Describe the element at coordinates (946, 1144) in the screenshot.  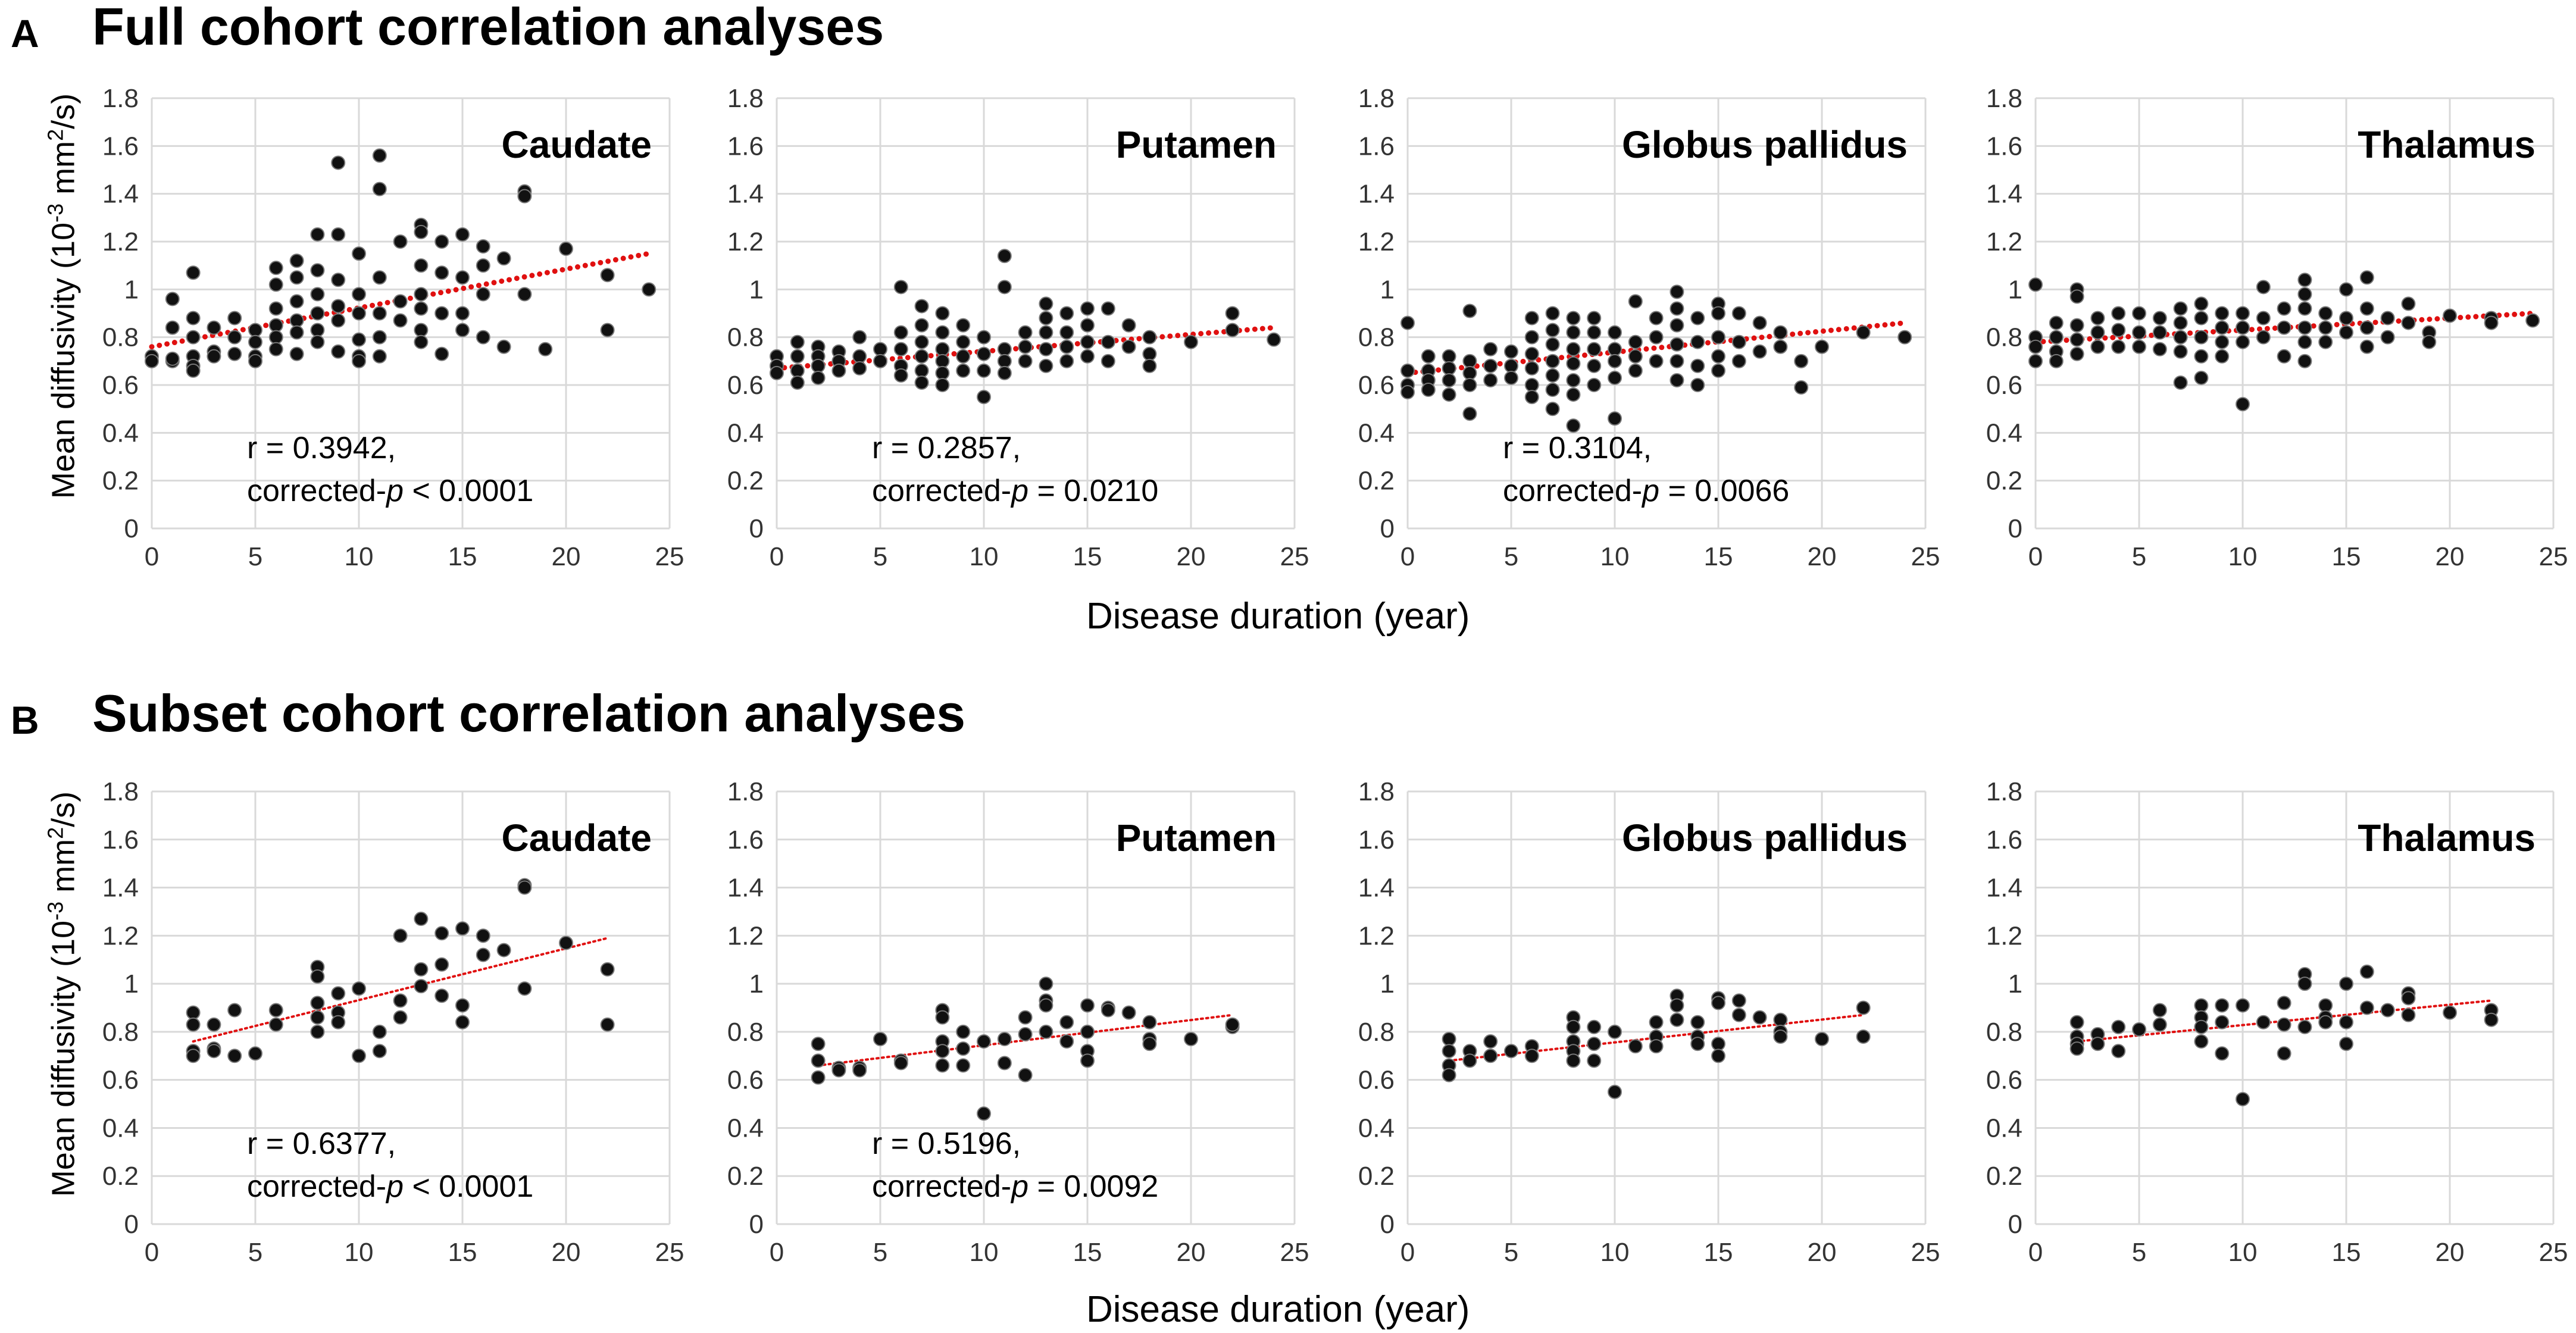
I see `stat-r-value: r = 0.5196,` at that location.